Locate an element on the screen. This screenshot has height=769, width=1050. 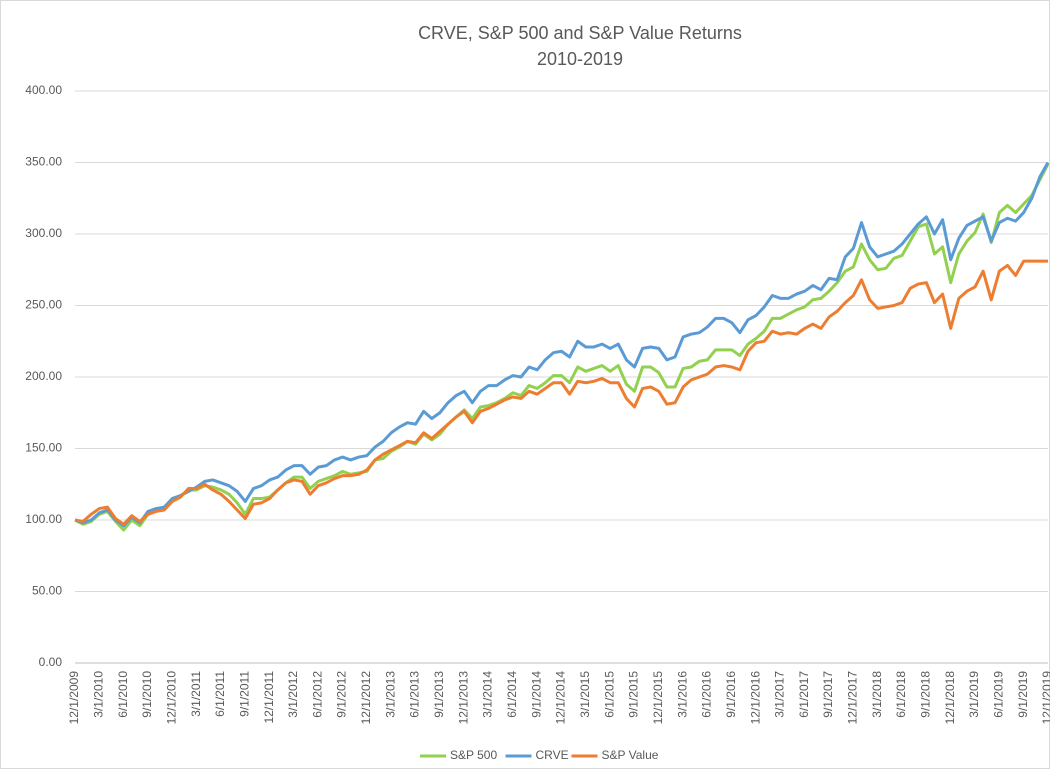
x-tick-label: 9/1/2017 is located at coordinates (828, 694).